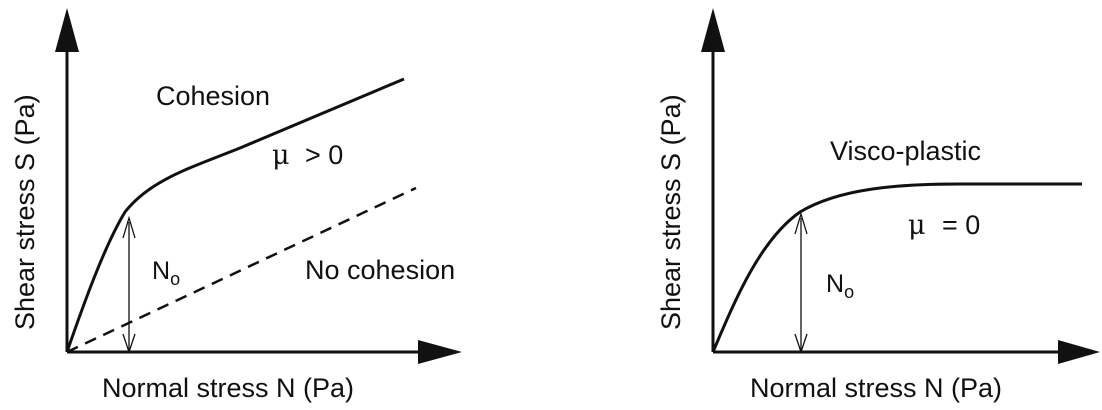 Image resolution: width=1102 pixels, height=410 pixels. Describe the element at coordinates (876, 388) in the screenshot. I see `x-axis-label-right: Normal stress N (Pa)` at that location.